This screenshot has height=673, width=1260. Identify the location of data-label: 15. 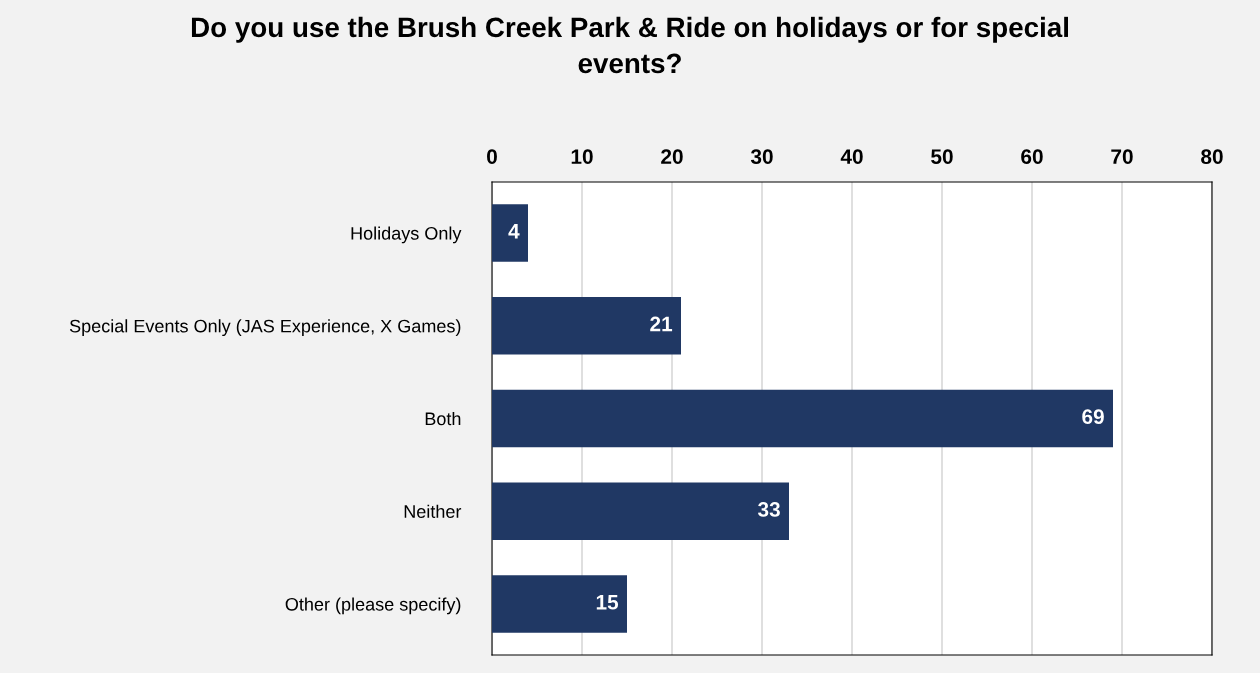
(607, 602).